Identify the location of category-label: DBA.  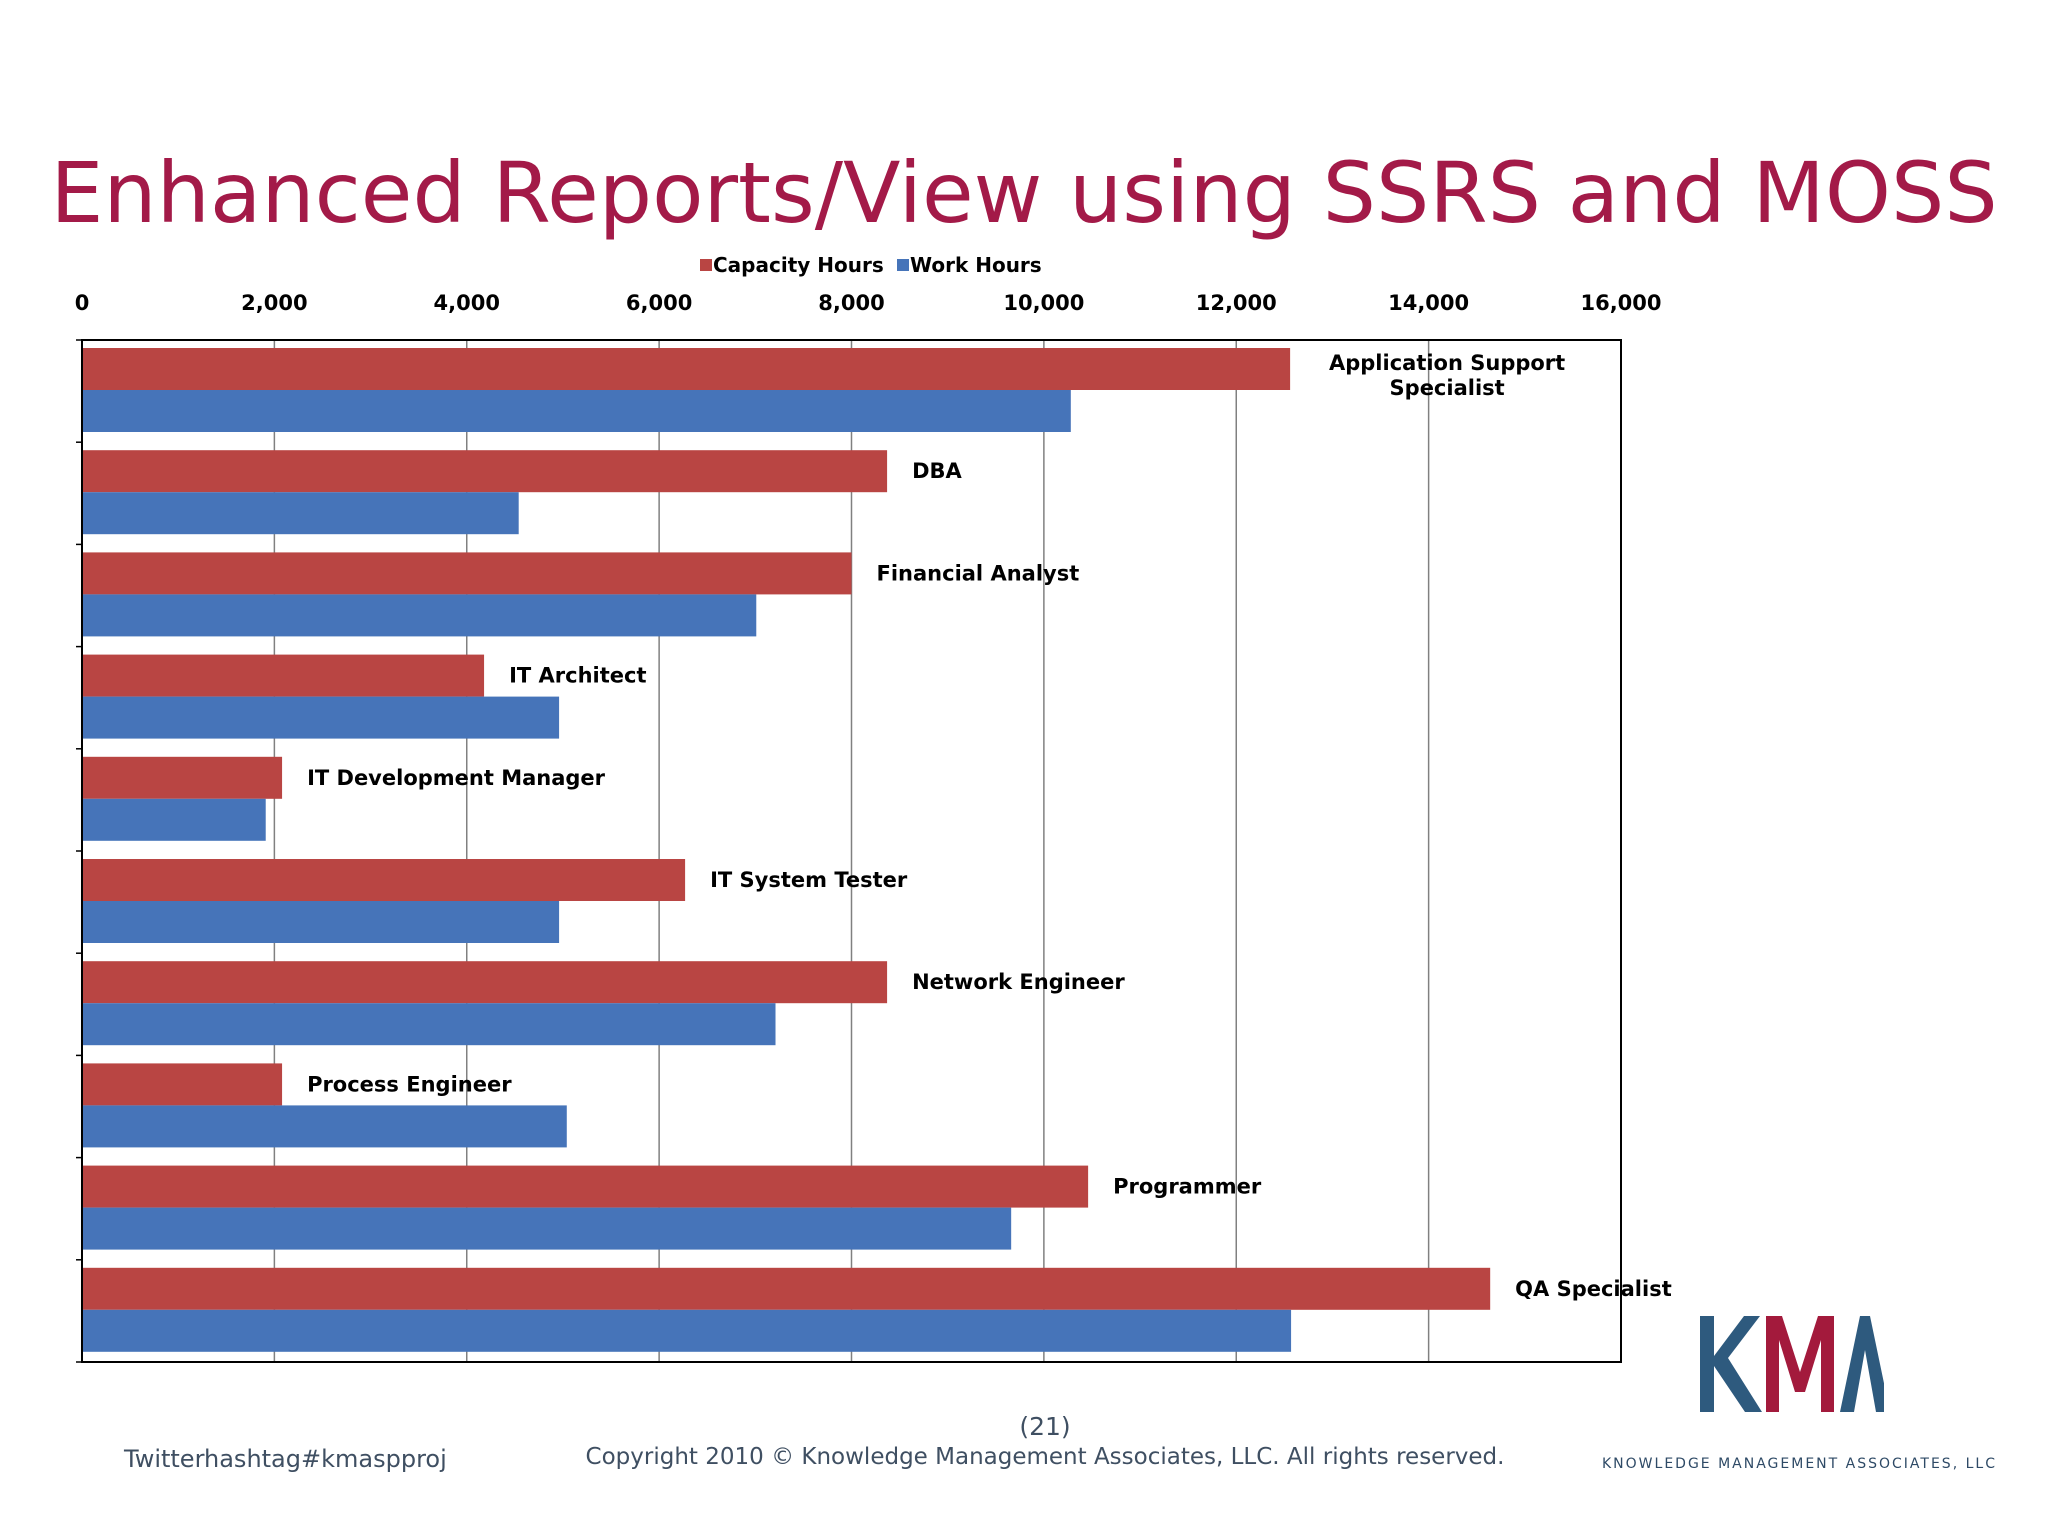
(937, 471).